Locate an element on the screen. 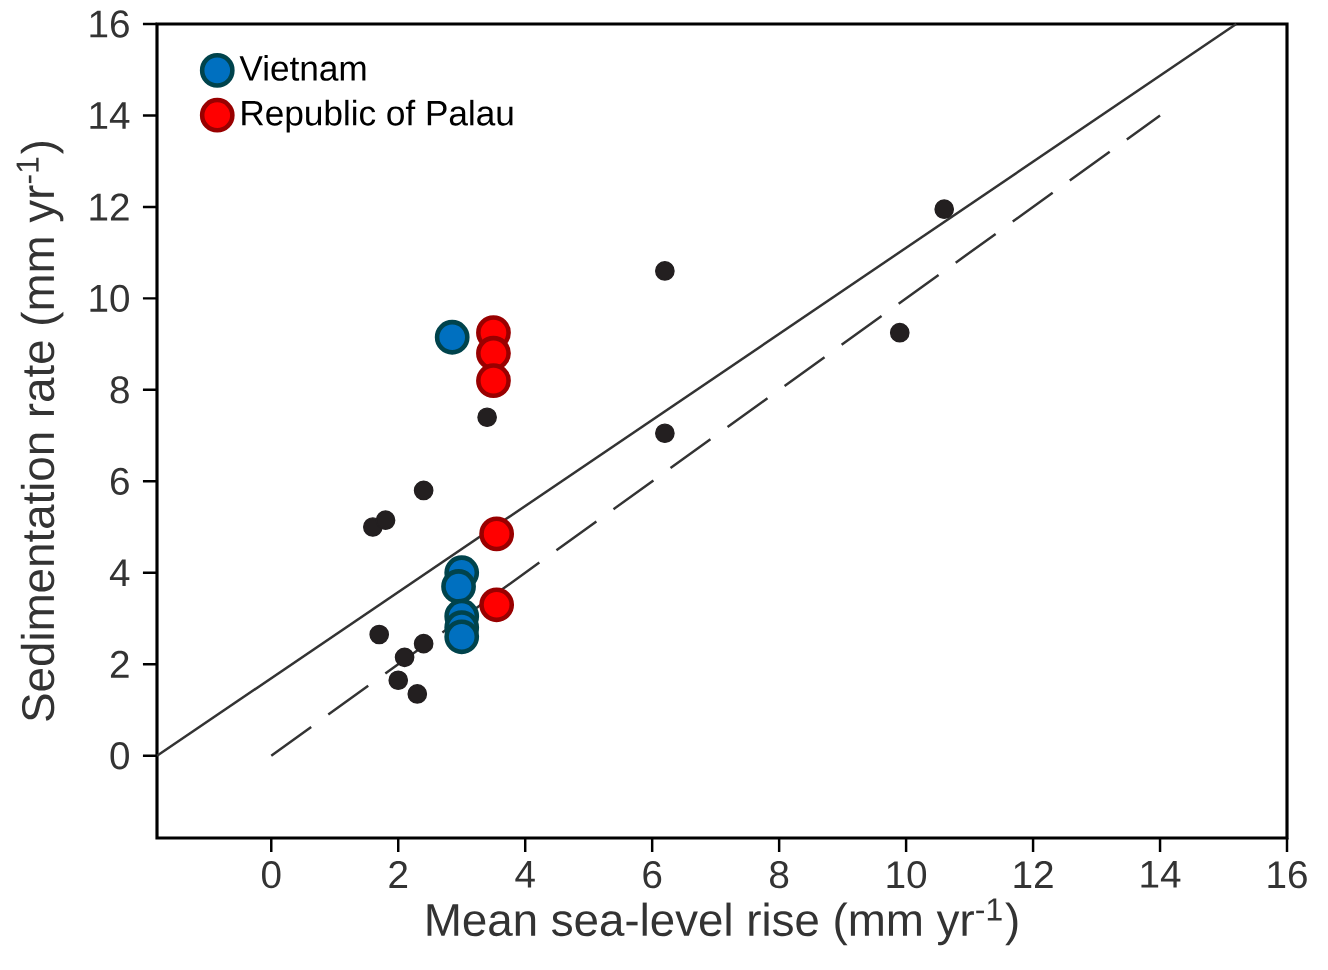 The width and height of the screenshot is (1328, 970). legend-label: Republic of Palau is located at coordinates (377, 116).